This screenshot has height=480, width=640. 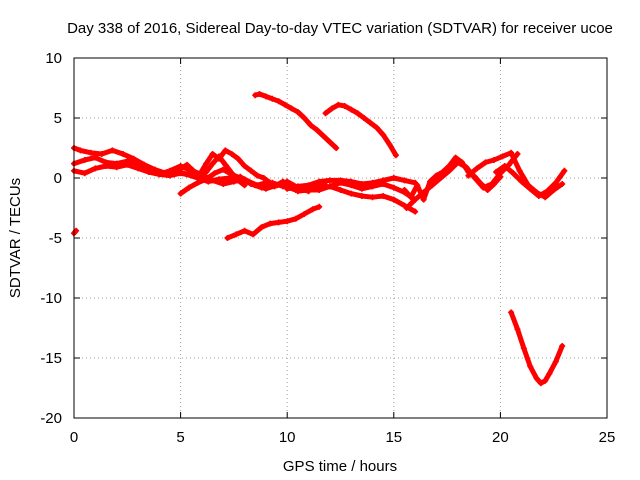 I want to click on y-tick-label: -20, so click(x=51, y=418).